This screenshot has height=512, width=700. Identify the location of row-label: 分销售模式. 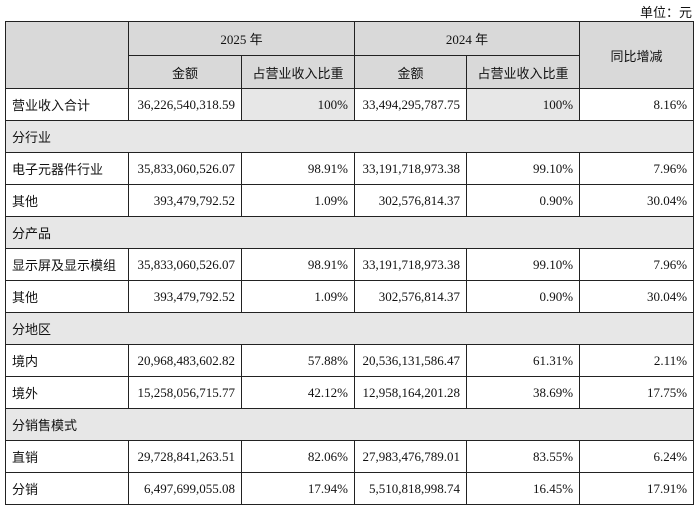
(349, 424).